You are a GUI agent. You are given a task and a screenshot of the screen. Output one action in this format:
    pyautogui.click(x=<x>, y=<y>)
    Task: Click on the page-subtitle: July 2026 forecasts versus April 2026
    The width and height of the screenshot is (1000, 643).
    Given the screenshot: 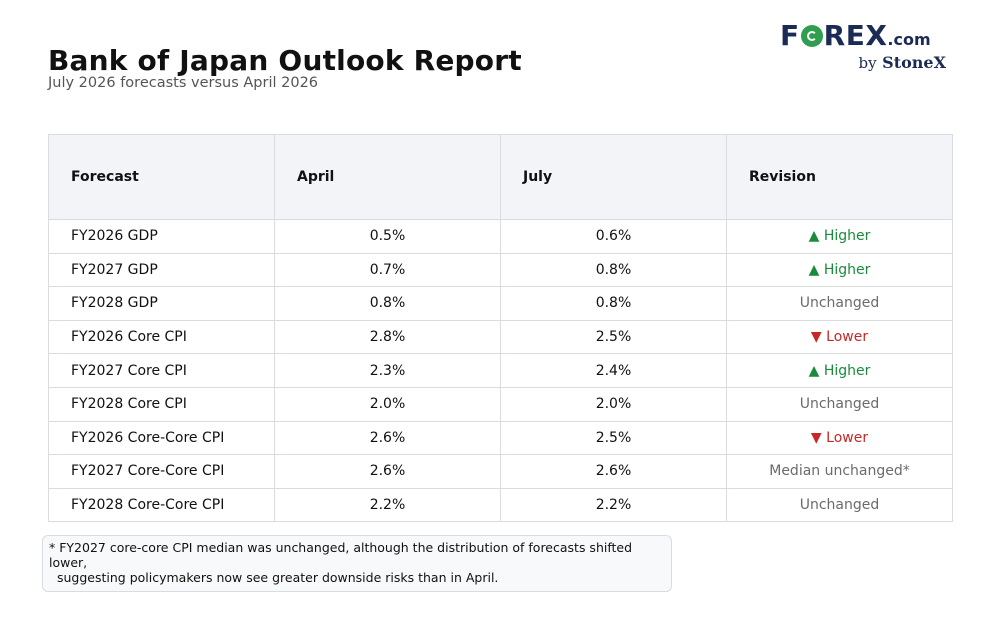 What is the action you would take?
    pyautogui.click(x=183, y=83)
    